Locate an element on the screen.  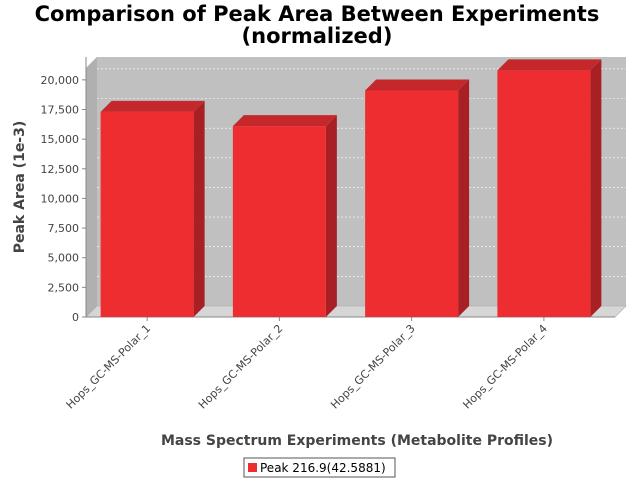
y-tick-label: 12,500 is located at coordinates (60, 169).